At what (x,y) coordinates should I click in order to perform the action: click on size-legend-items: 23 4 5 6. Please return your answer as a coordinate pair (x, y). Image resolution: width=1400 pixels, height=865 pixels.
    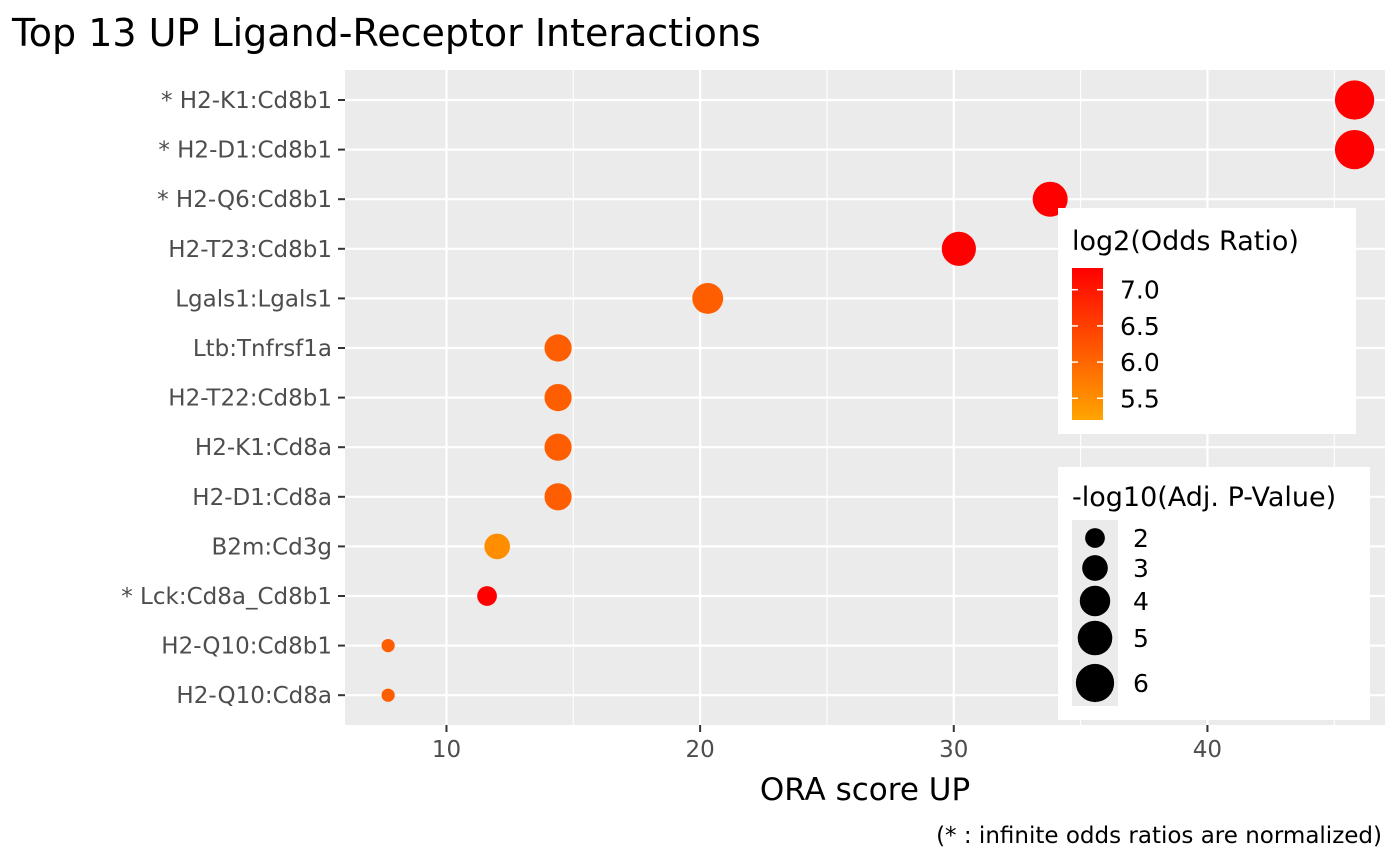
    Looking at the image, I should click on (1112, 613).